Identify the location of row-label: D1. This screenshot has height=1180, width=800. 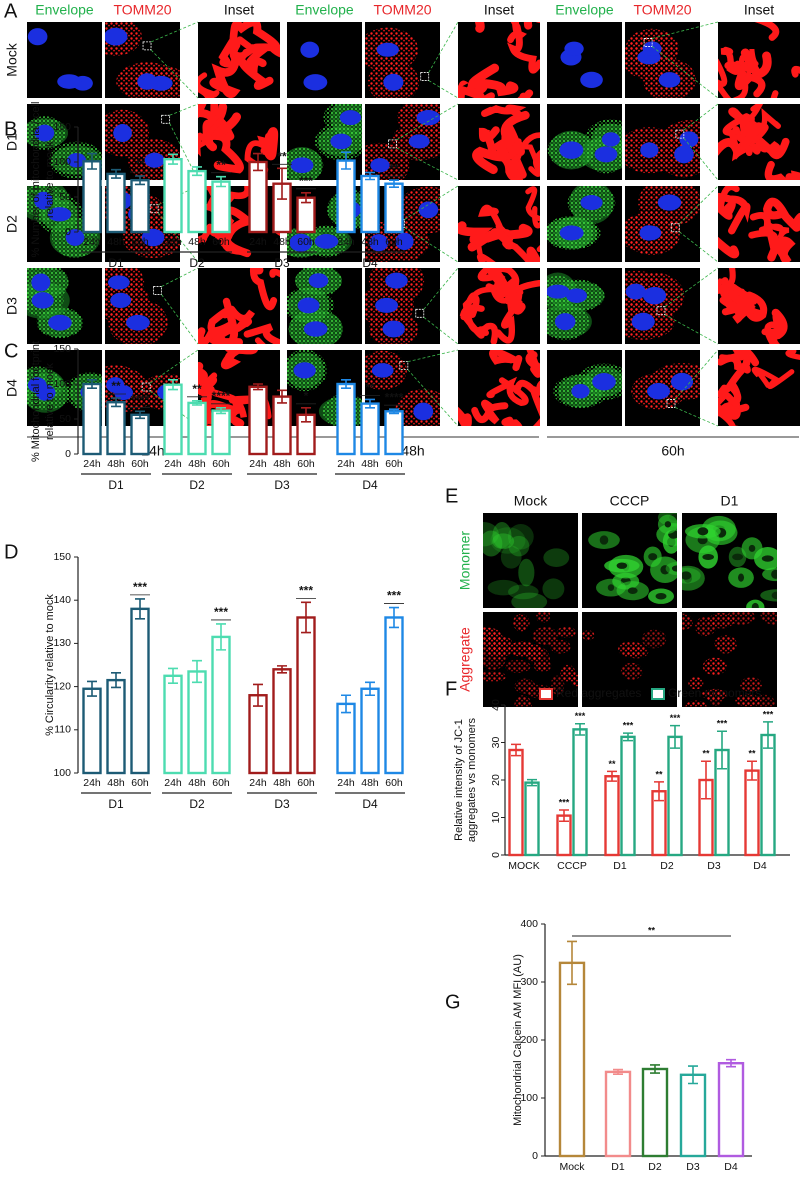
(12, 142).